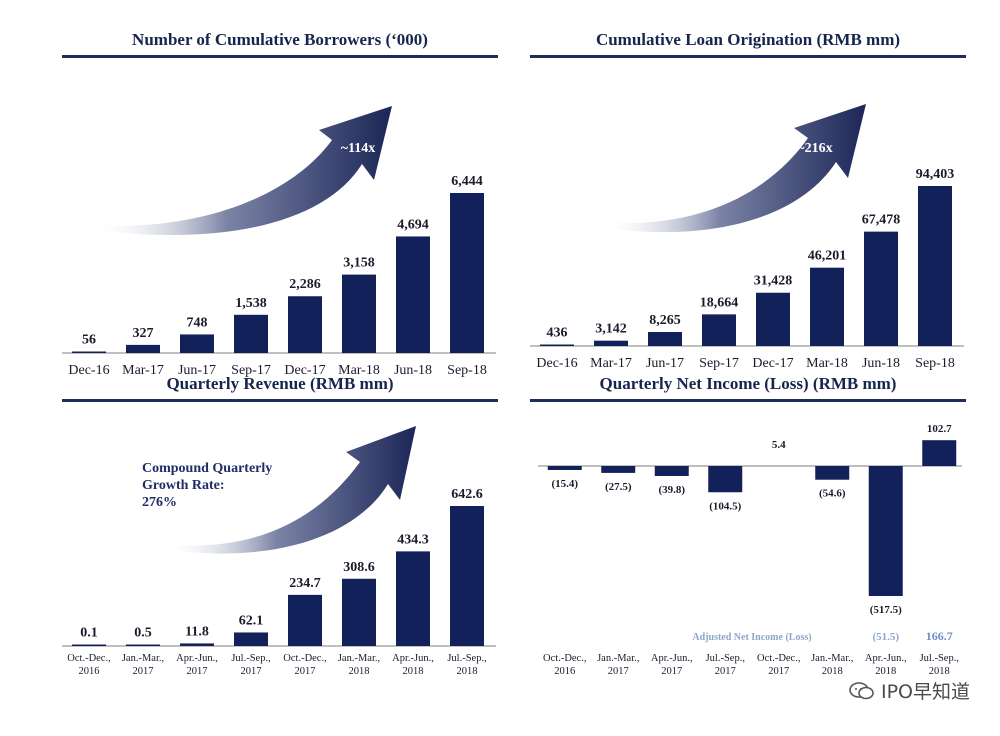  Describe the element at coordinates (618, 487) in the screenshot. I see `data-label: (27.5)` at that location.